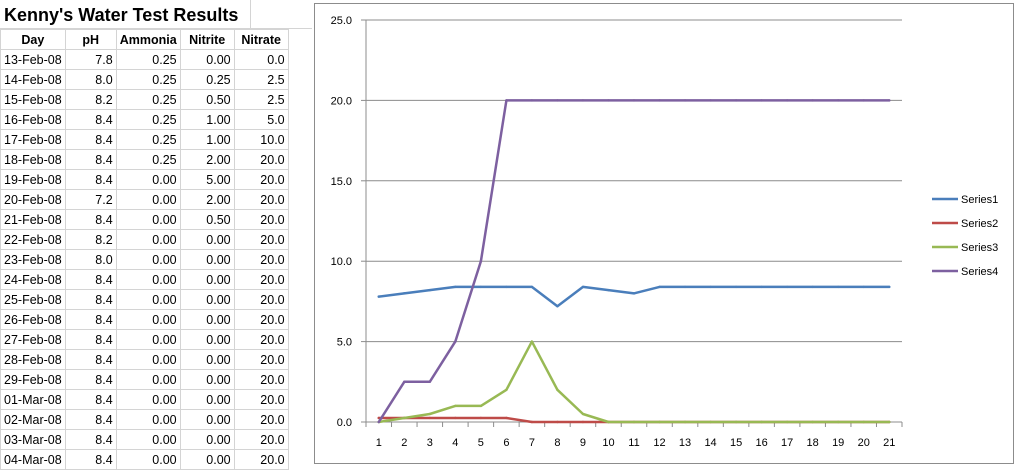  I want to click on day-cell: 13-Feb-08, so click(33, 59).